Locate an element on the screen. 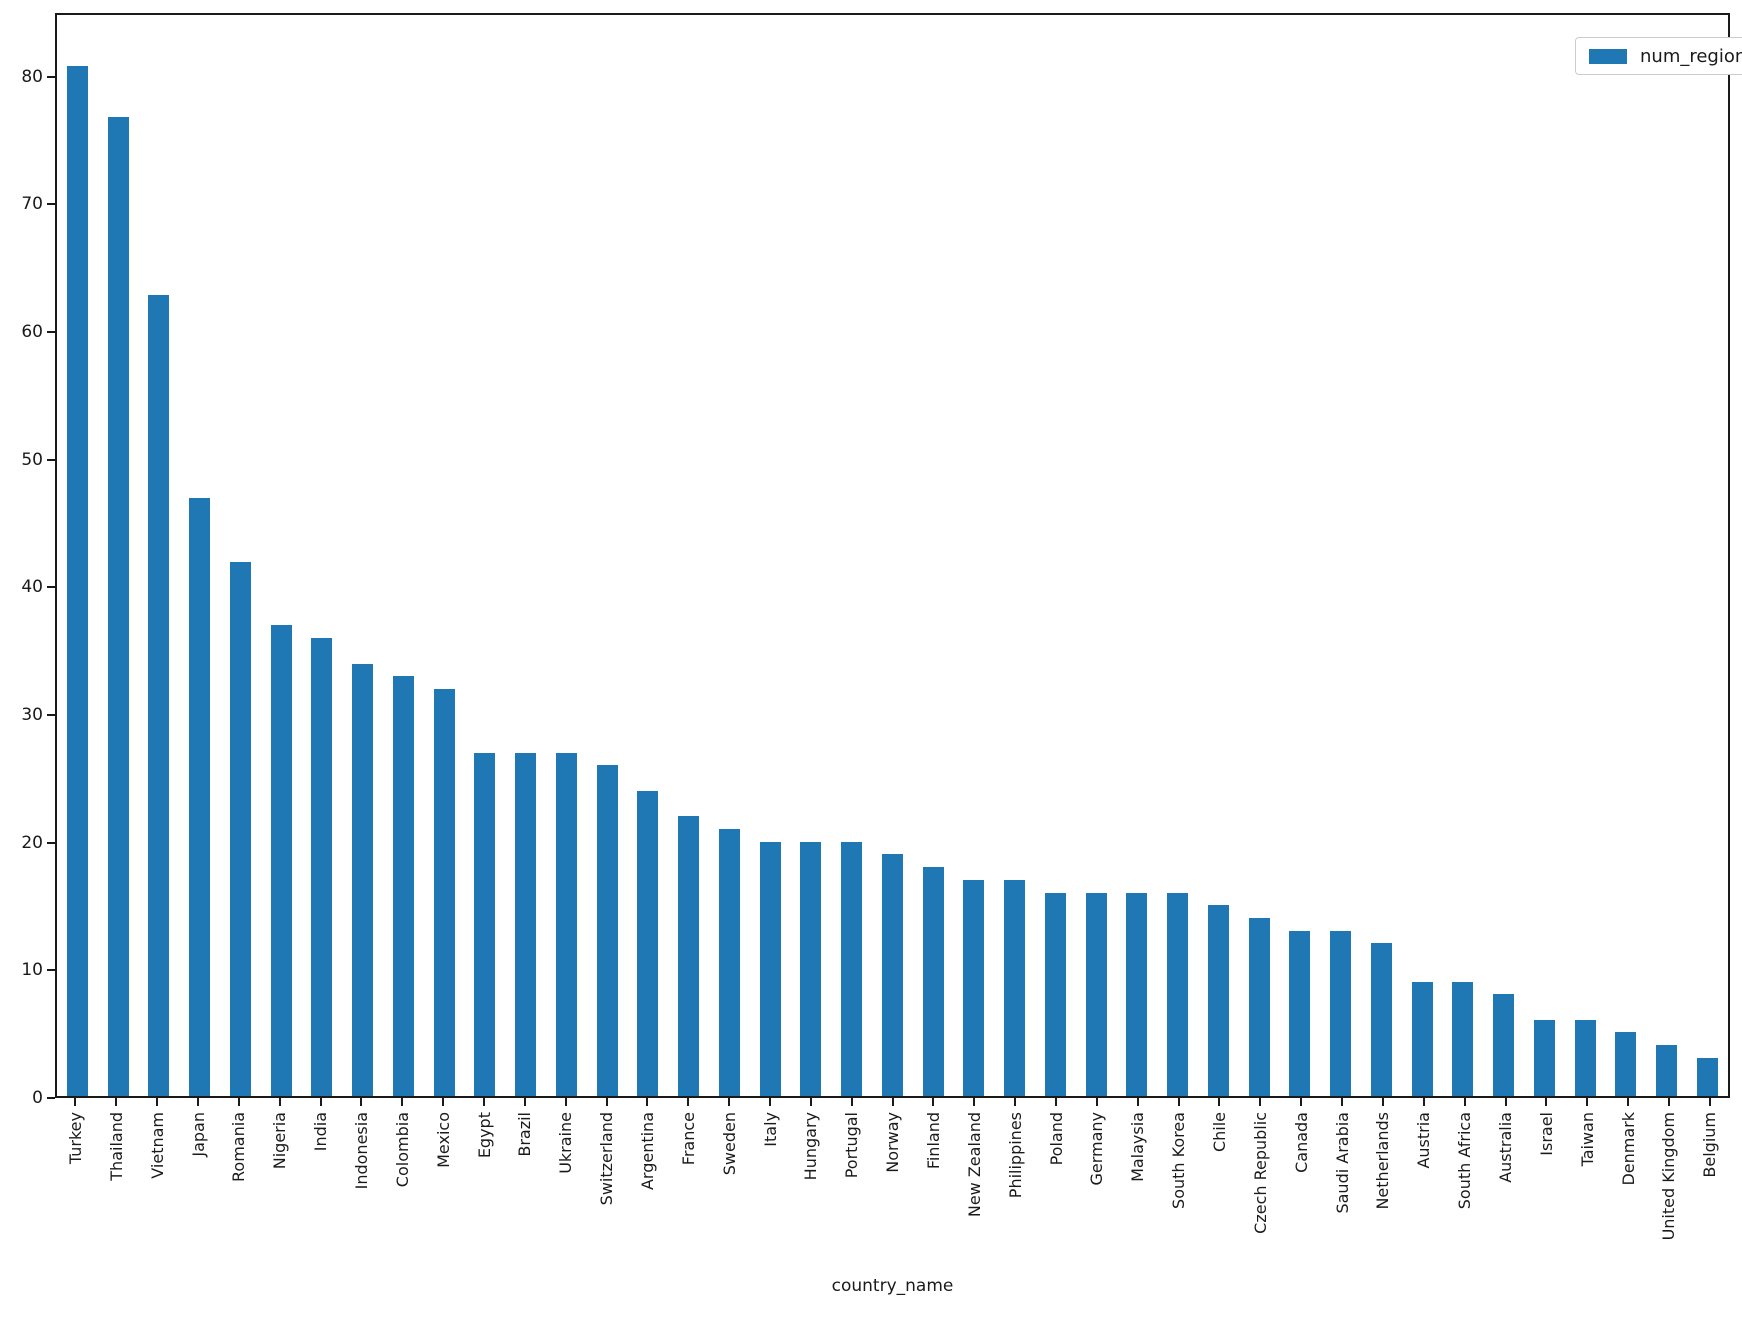 This screenshot has width=1742, height=1318. x-tick-label: India is located at coordinates (321, 1132).